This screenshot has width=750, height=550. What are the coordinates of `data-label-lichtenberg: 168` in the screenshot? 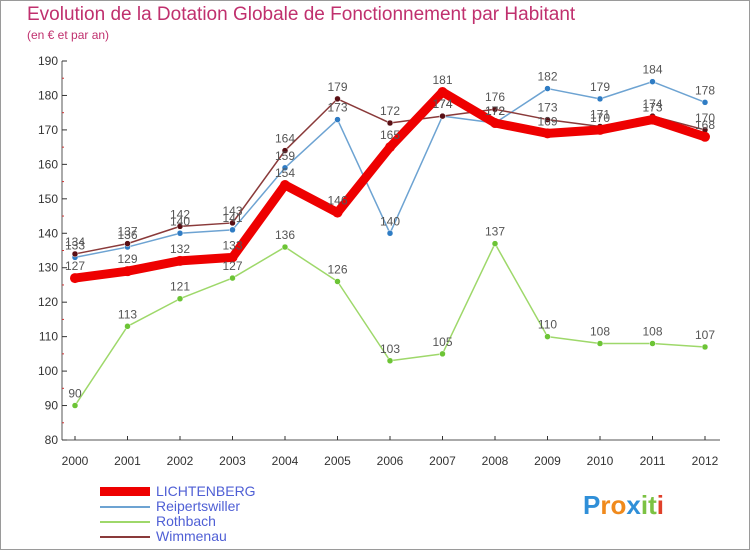 It's located at (705, 125).